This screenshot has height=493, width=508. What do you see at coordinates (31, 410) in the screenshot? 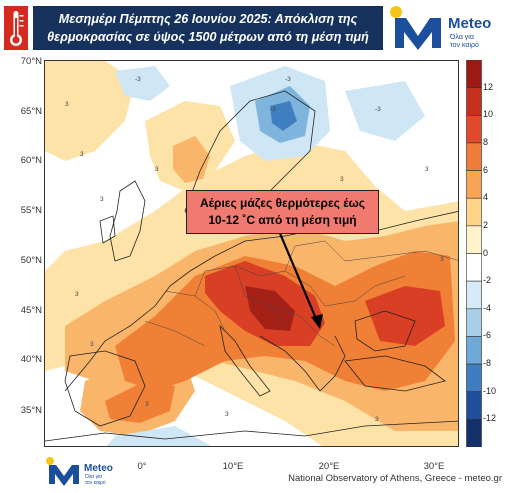
I see `lat-label-35: 35°N` at bounding box center [31, 410].